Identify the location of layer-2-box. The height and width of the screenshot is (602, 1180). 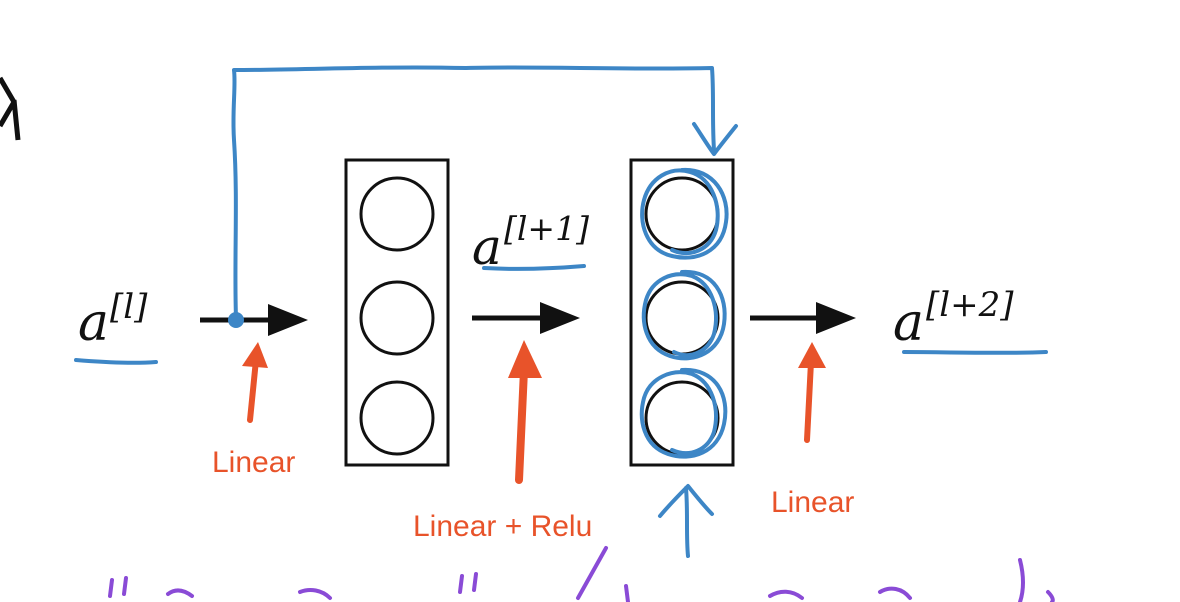
(682, 312).